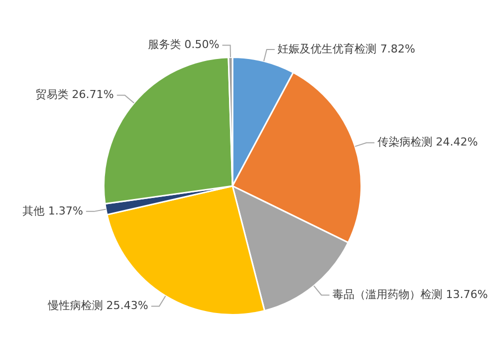 This screenshot has width=500, height=362. Describe the element at coordinates (410, 294) in the screenshot. I see `slice-label: 毒品（滥用药物）检测 13.76%` at that location.